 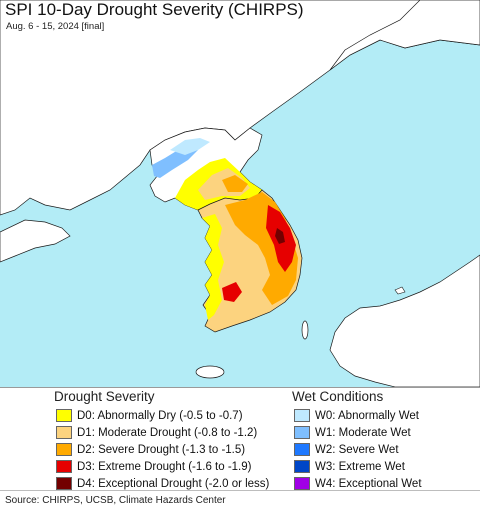 What do you see at coordinates (190, 146) in the screenshot?
I see `wet-area-w0` at bounding box center [190, 146].